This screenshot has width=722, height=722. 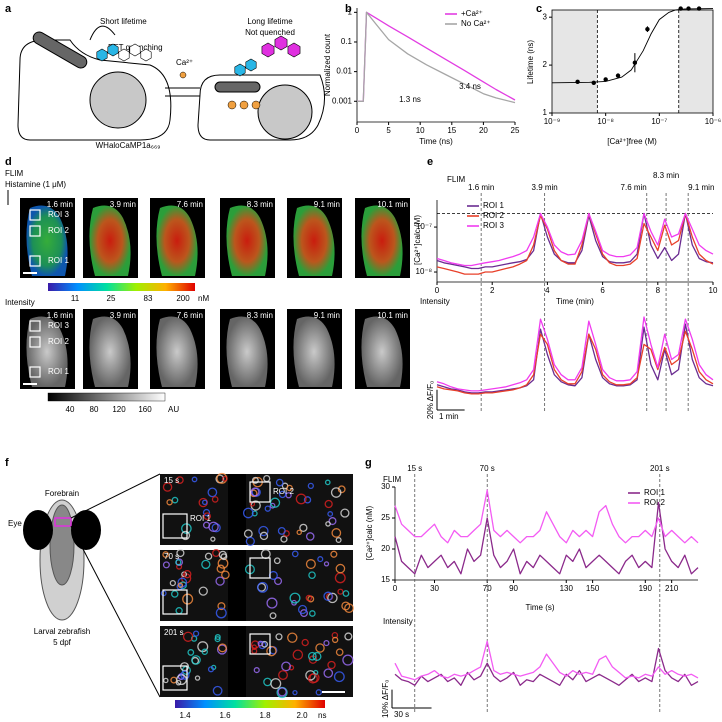 What do you see at coordinates (492, 290) in the screenshot?
I see `x-tick-label: 2` at bounding box center [492, 290].